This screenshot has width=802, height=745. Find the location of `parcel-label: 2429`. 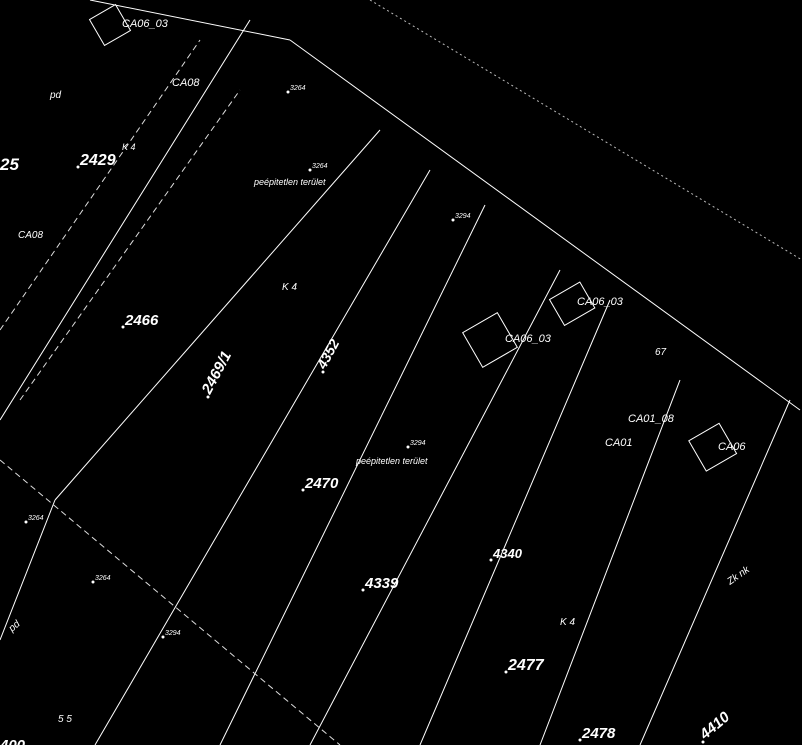

parcel-label: 2429 is located at coordinates (97, 160).